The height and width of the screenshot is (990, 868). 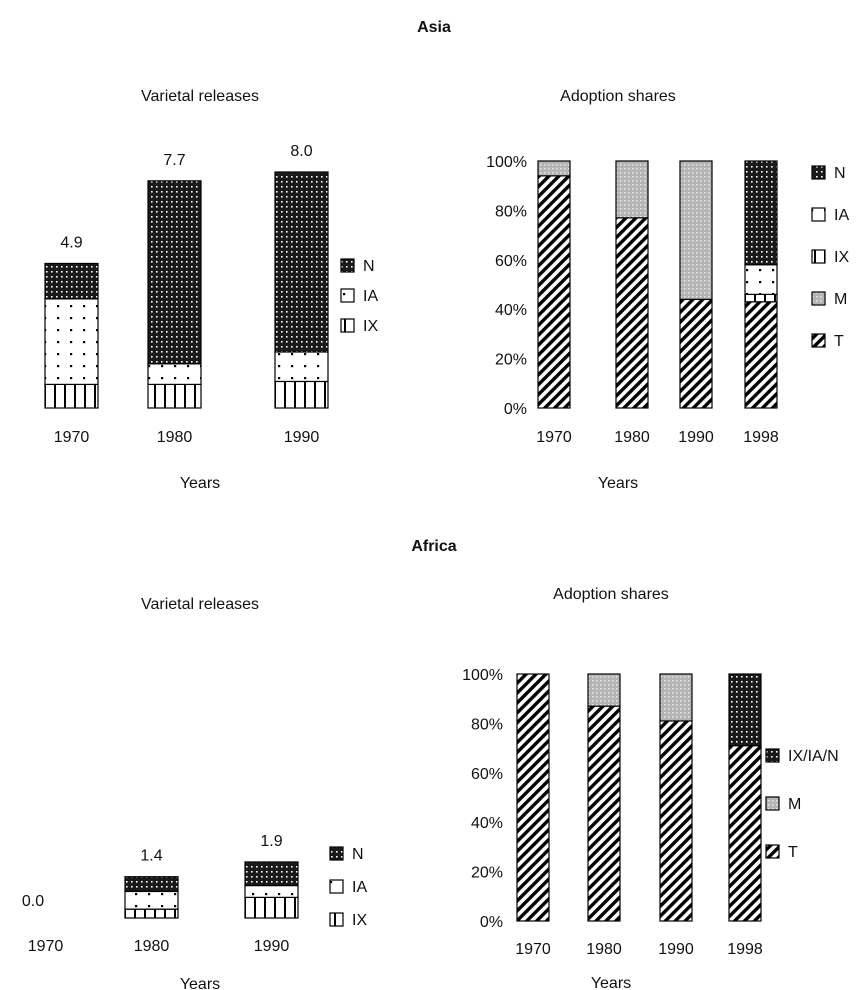 What do you see at coordinates (761, 298) in the screenshot?
I see `bar-1998-ix` at bounding box center [761, 298].